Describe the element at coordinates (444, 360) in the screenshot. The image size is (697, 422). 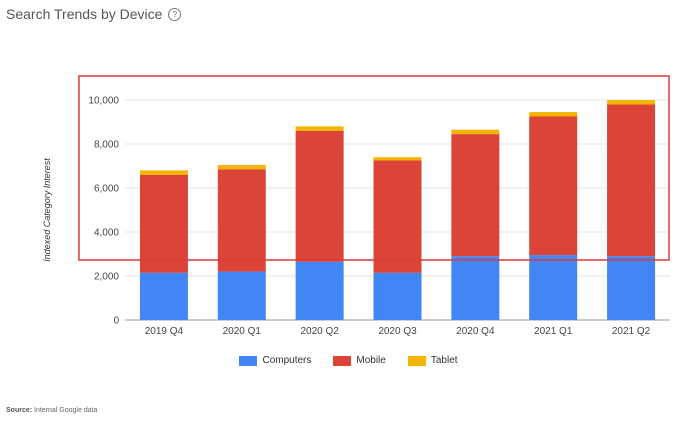
I see `legend-label: Tablet` at that location.